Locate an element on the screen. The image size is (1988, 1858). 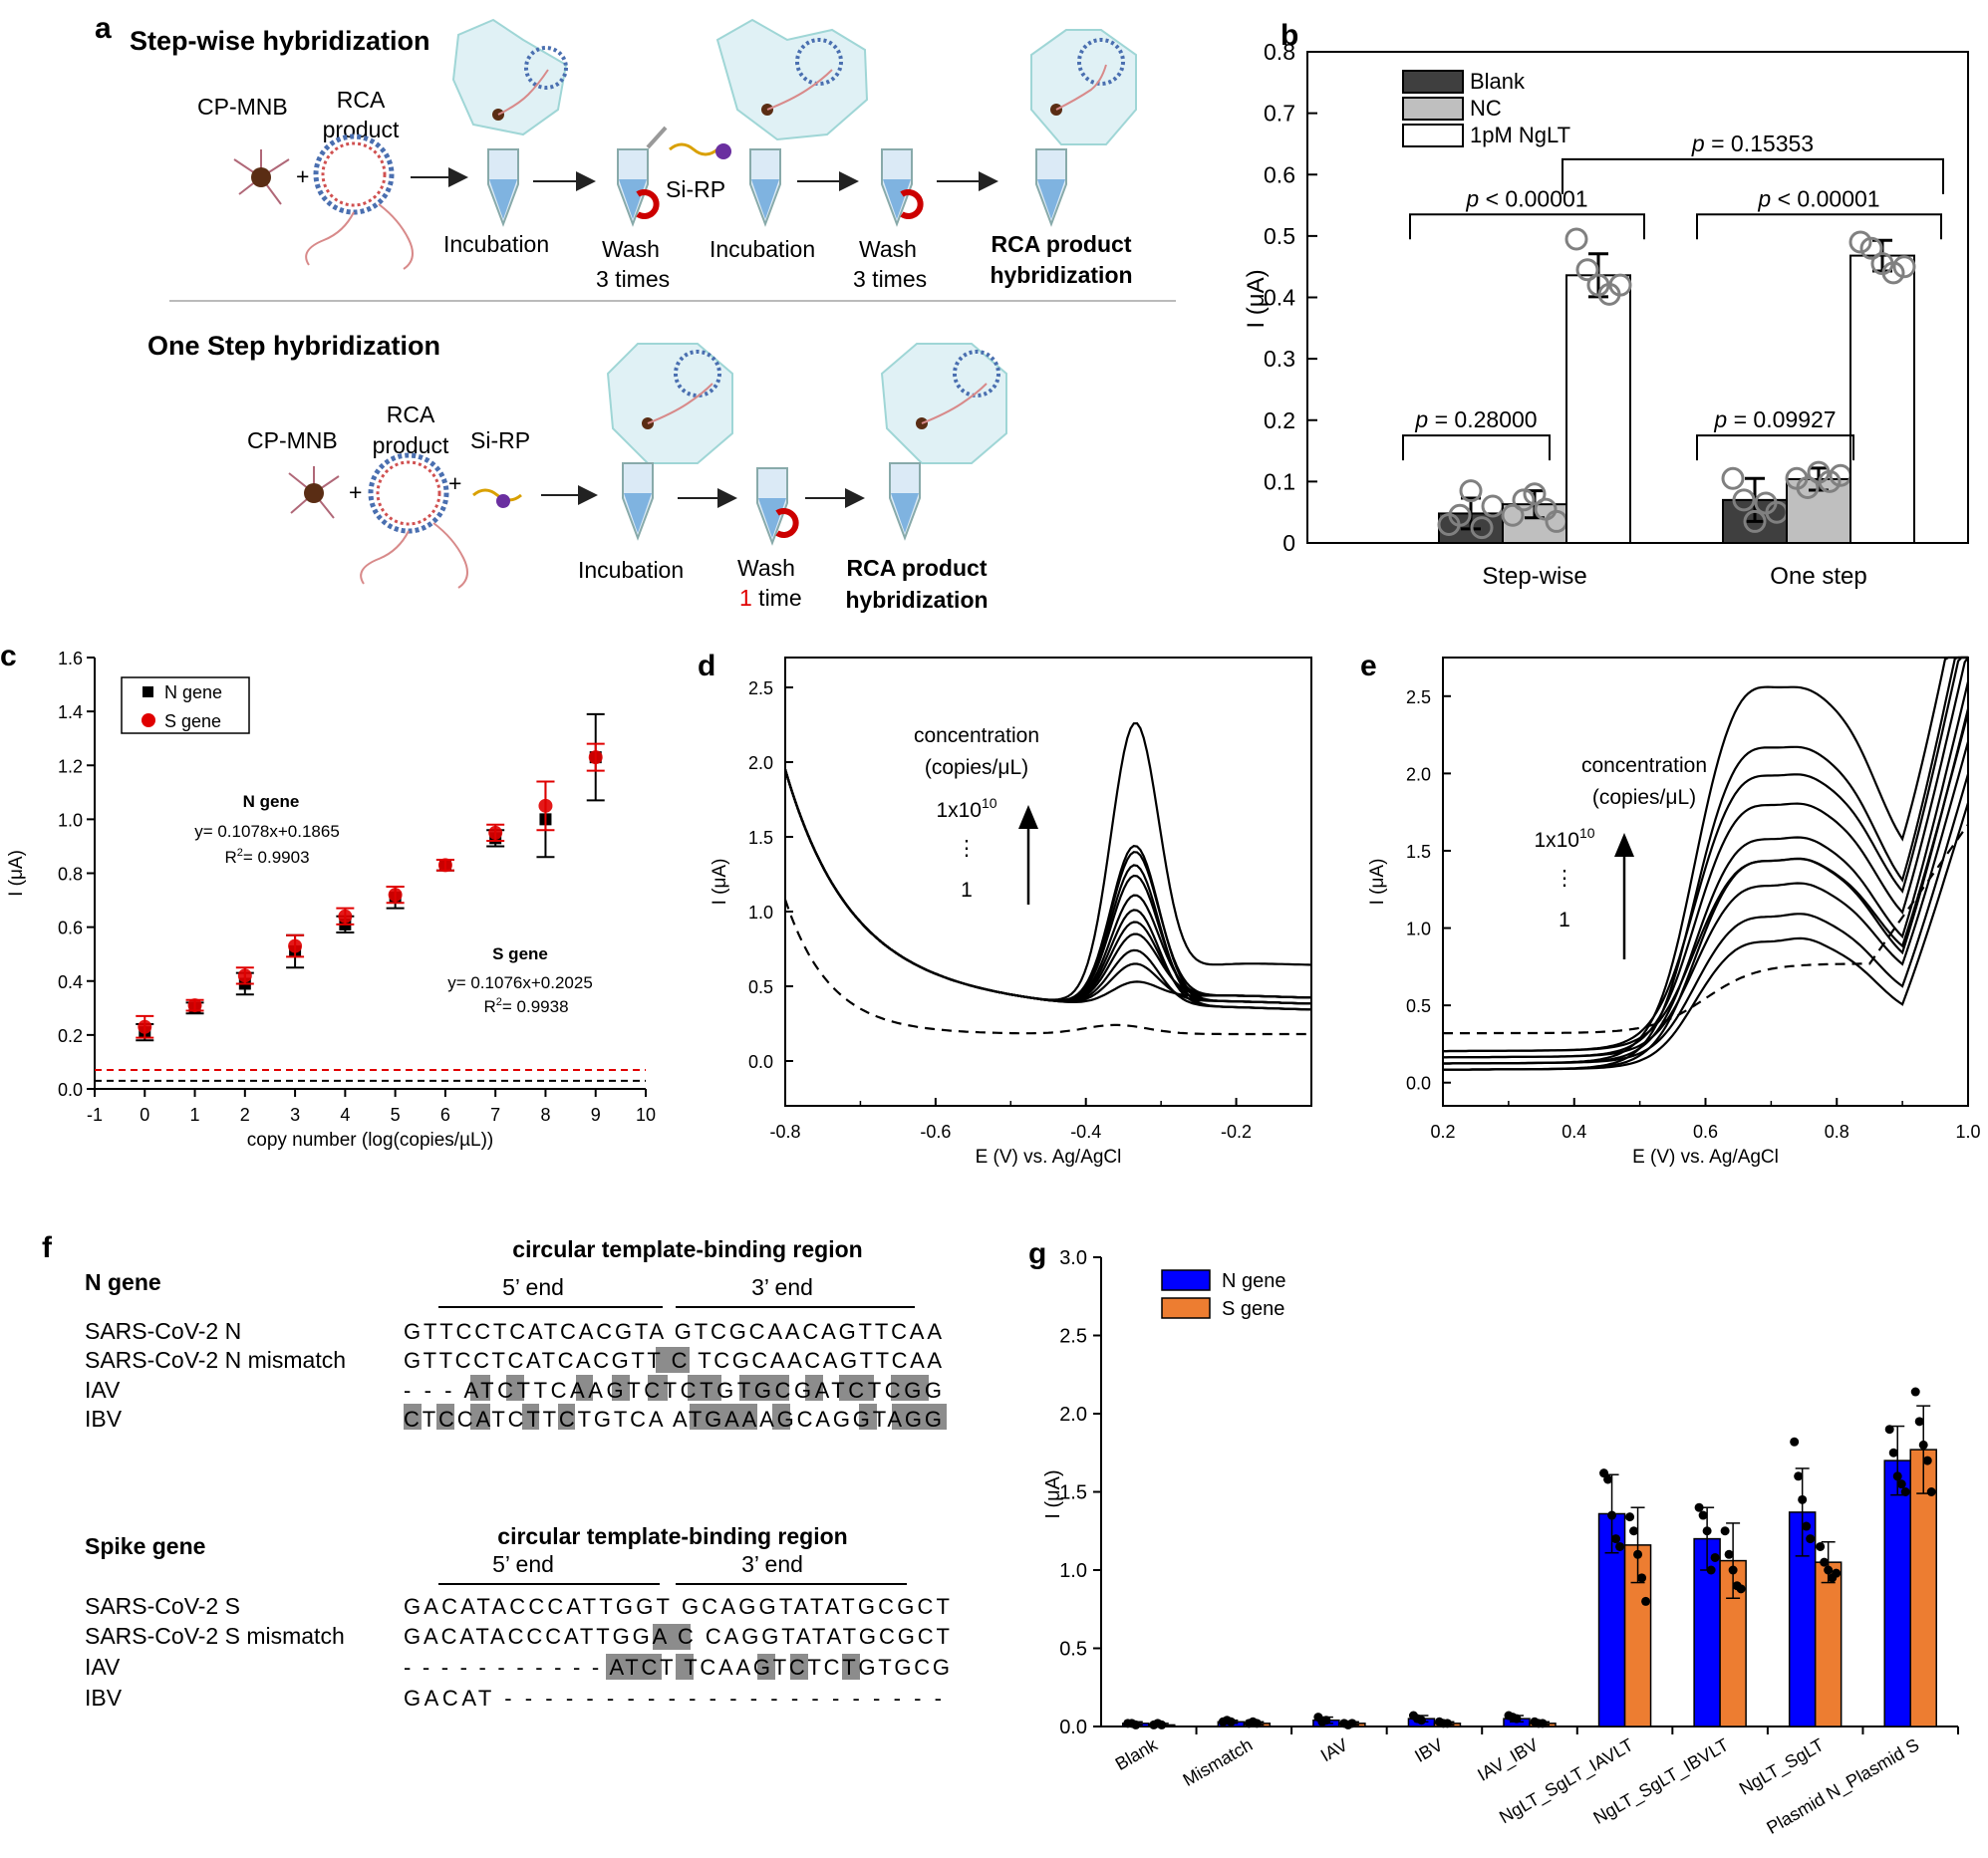
y-axis-label: I (μA) is located at coordinates (1257, 298).